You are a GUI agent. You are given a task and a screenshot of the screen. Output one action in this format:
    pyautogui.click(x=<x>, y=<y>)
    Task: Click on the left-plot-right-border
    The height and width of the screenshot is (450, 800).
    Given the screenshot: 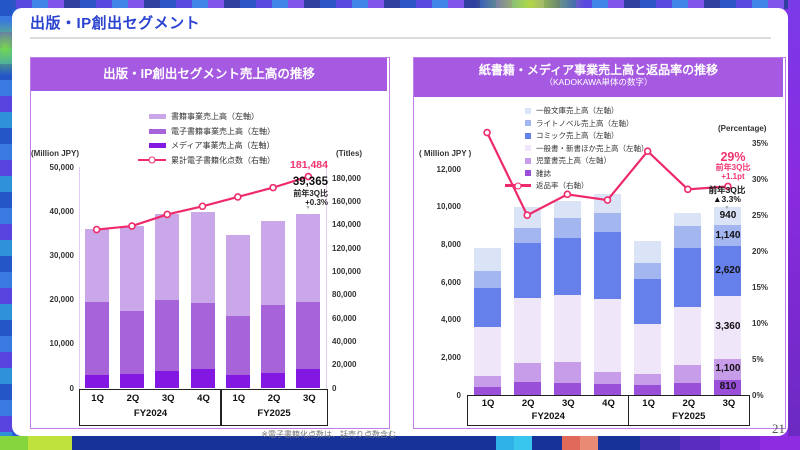 What is the action you would take?
    pyautogui.click(x=326, y=278)
    